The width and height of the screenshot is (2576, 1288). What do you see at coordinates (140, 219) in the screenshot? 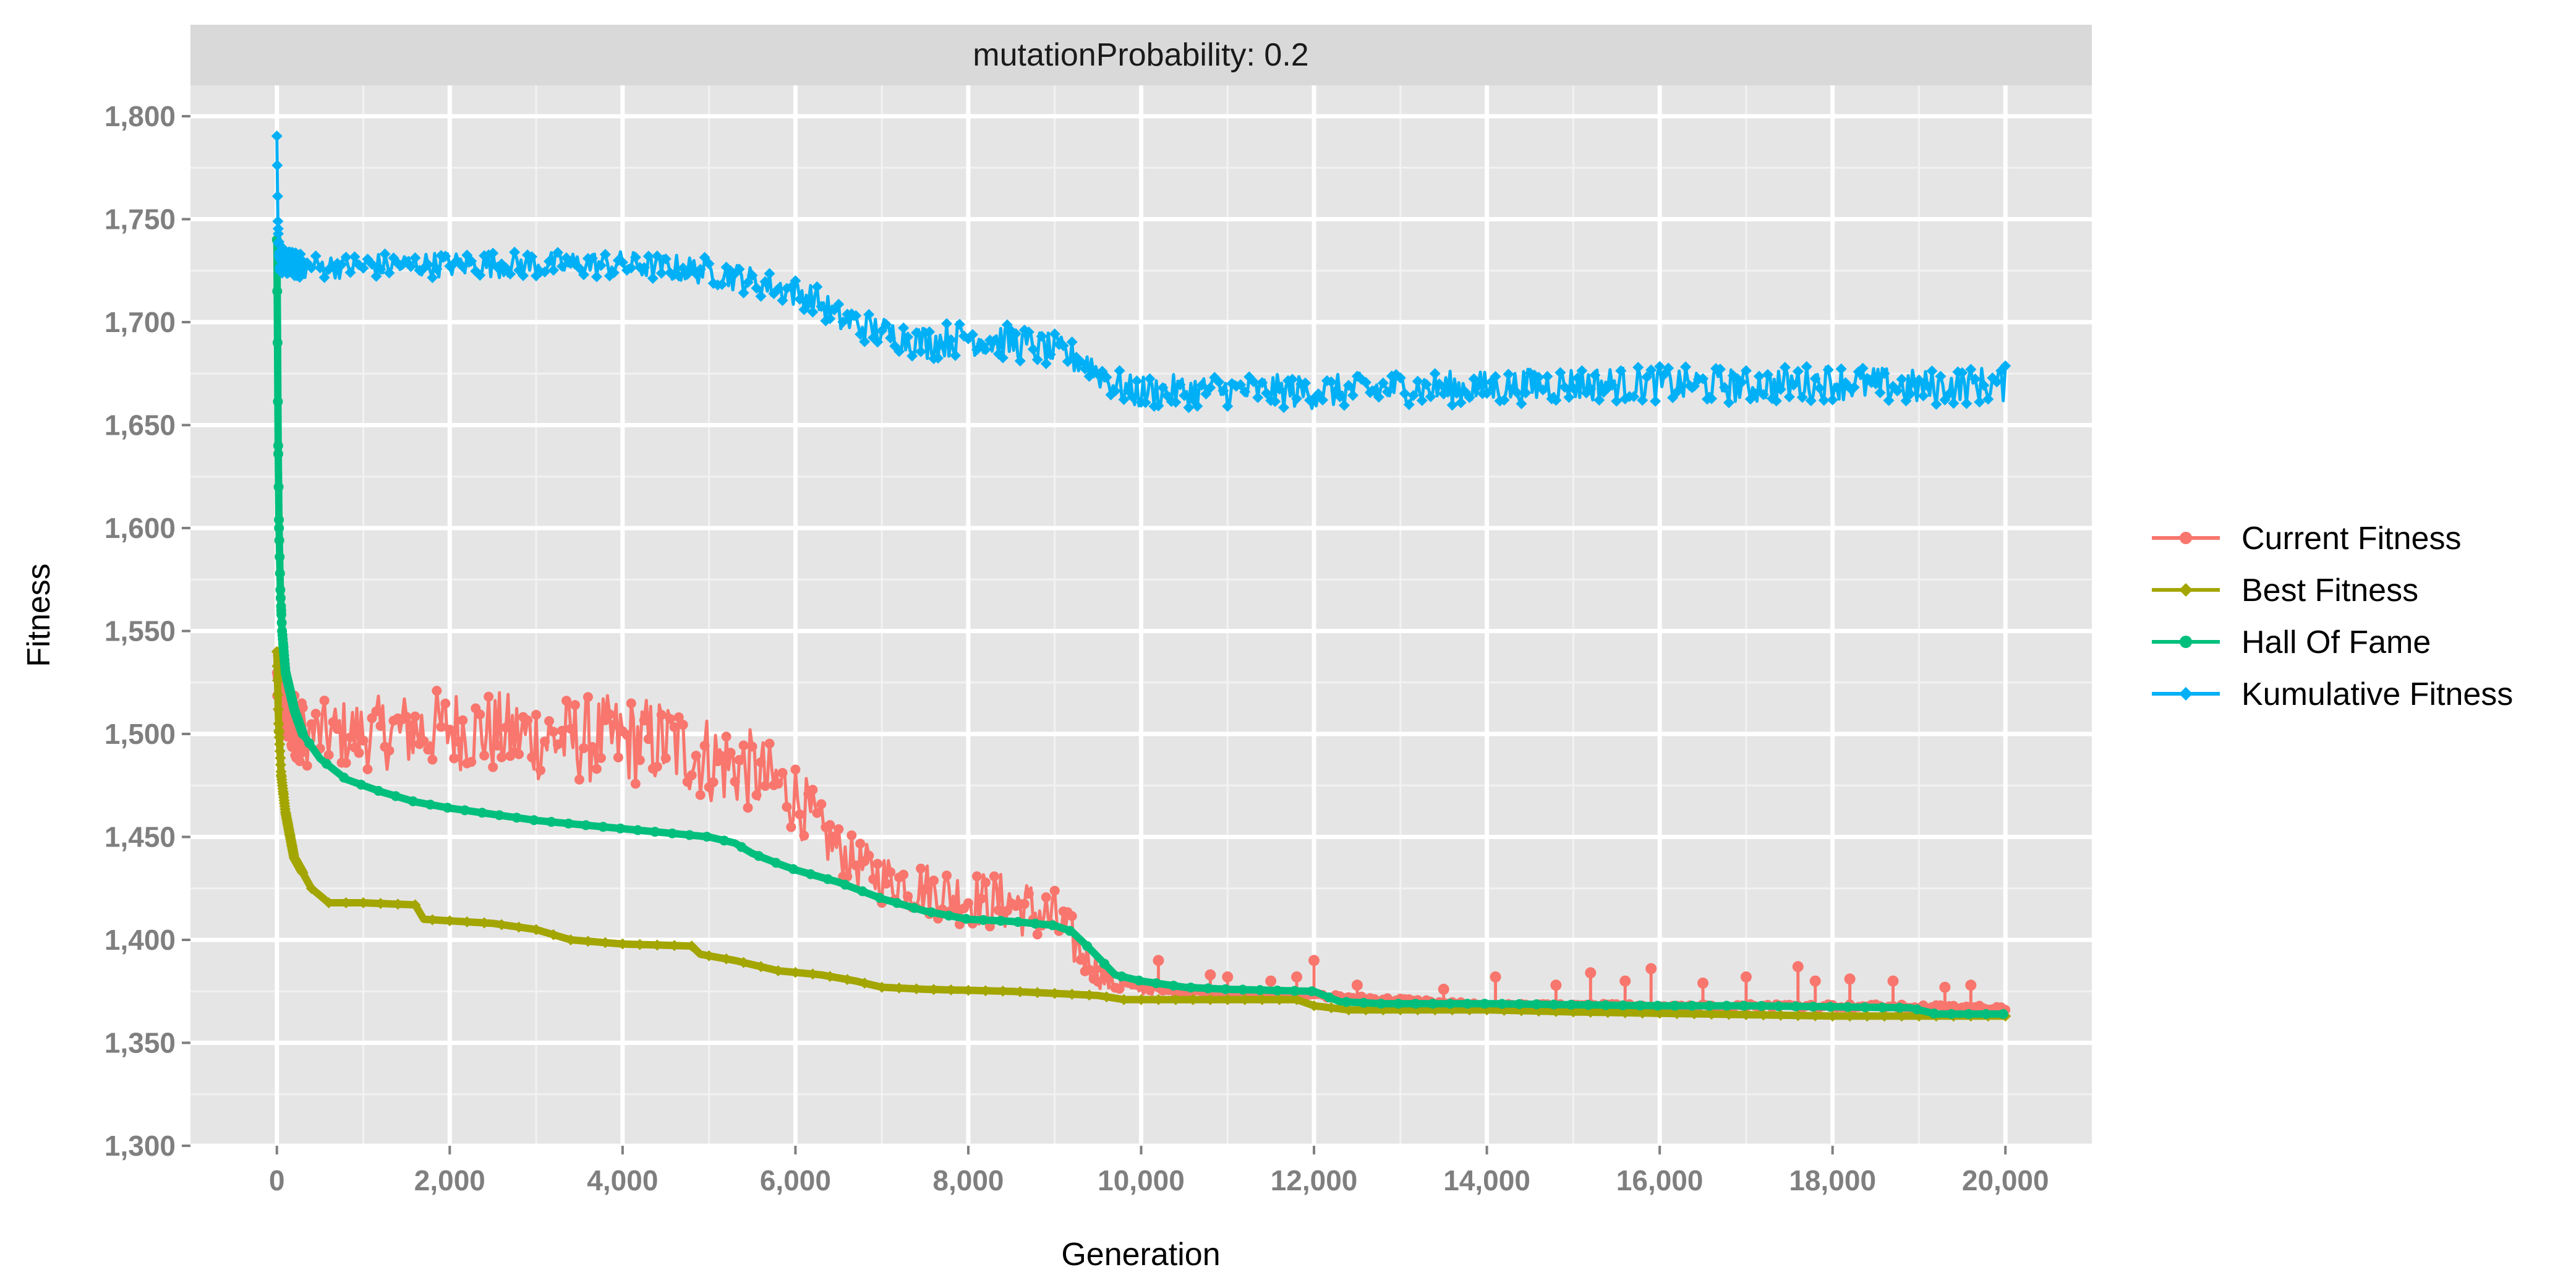
I see `y-tick-label: 1,750` at bounding box center [140, 219].